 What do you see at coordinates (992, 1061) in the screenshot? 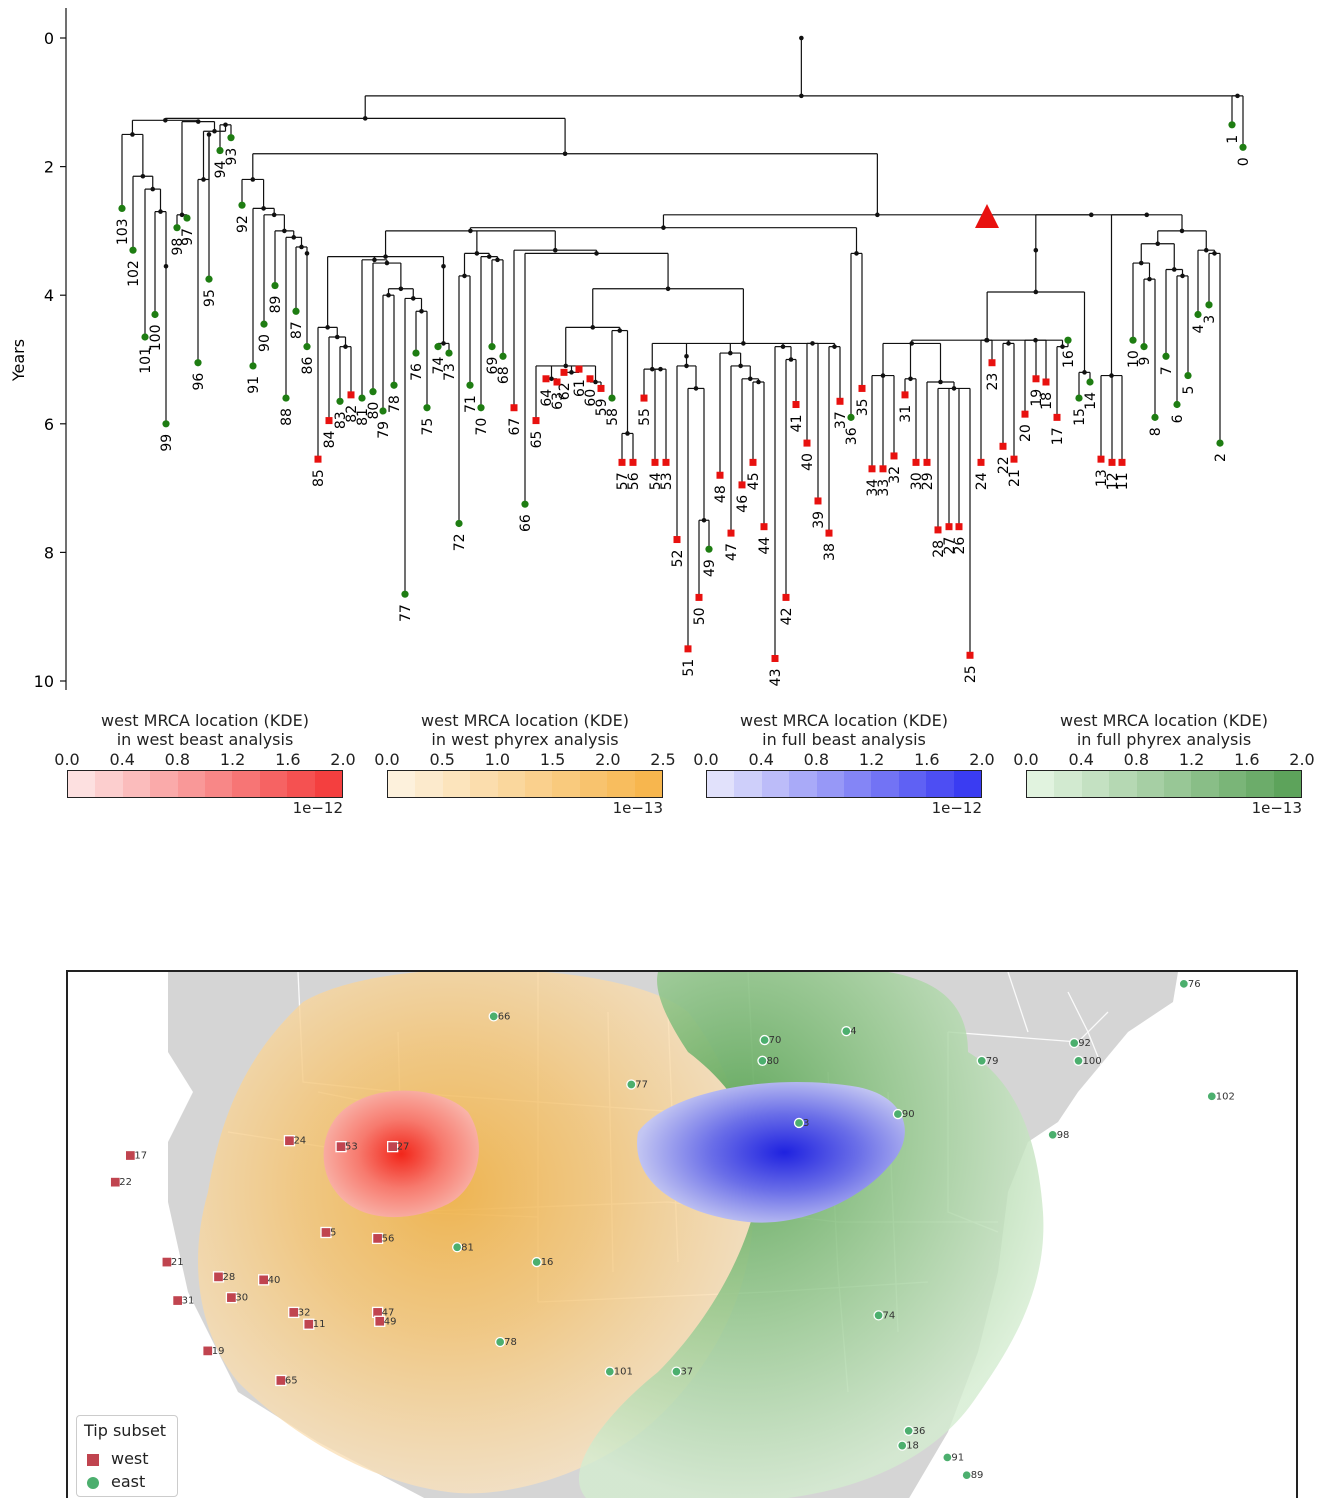
I see `map-point-label: 79` at bounding box center [992, 1061].